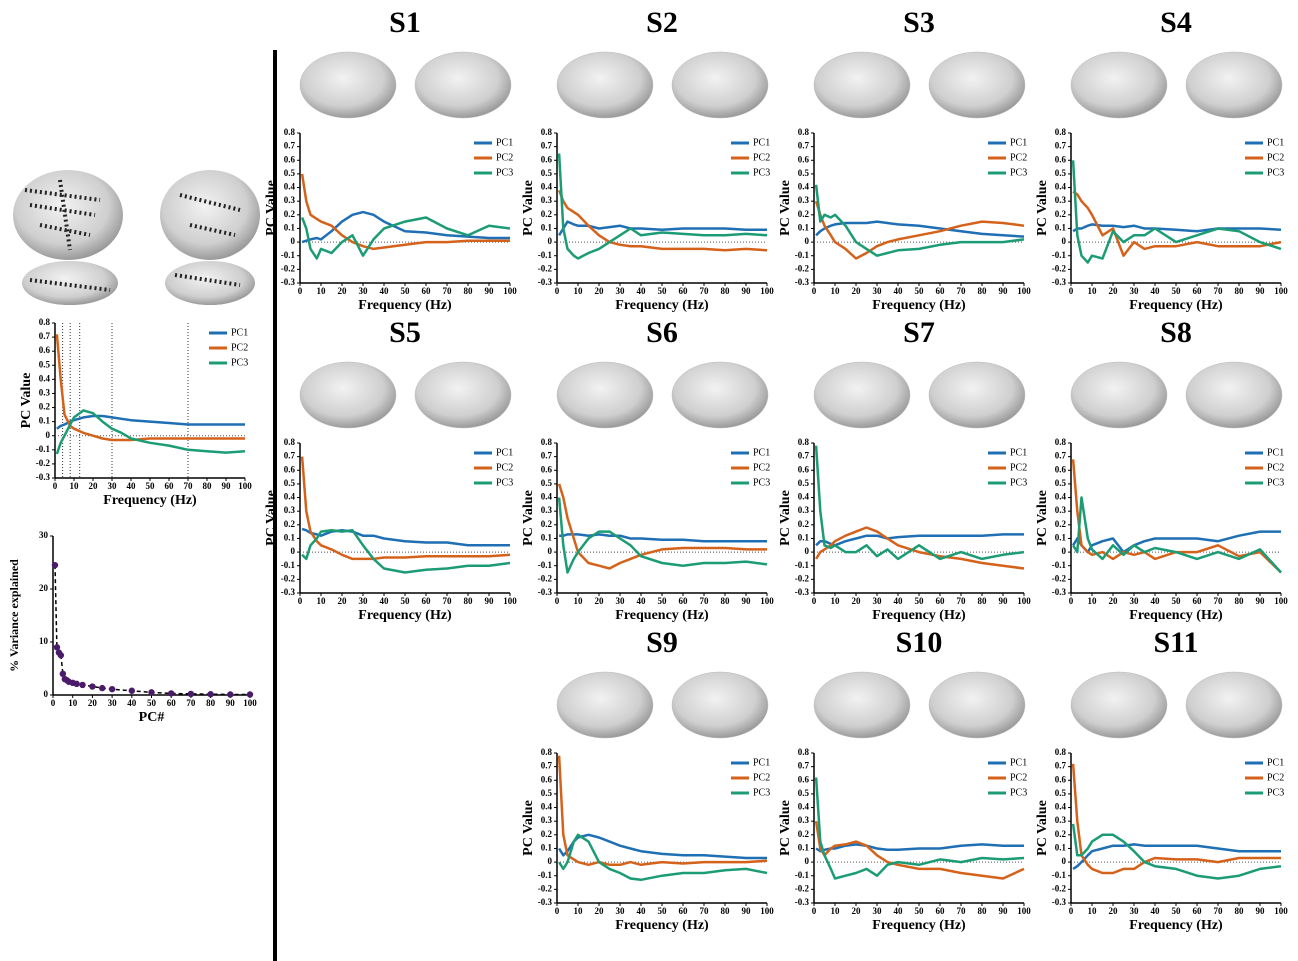  Describe the element at coordinates (44, 535) in the screenshot. I see `y-tick-label: 30` at that location.